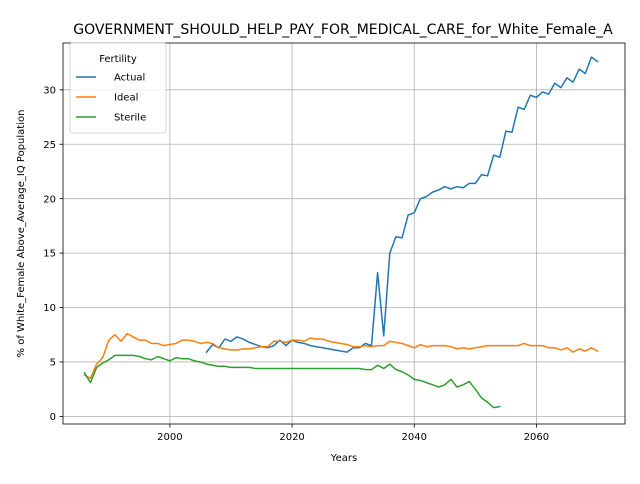 The width and height of the screenshot is (640, 484). What do you see at coordinates (49, 90) in the screenshot?
I see `y-tick-label: 30` at bounding box center [49, 90].